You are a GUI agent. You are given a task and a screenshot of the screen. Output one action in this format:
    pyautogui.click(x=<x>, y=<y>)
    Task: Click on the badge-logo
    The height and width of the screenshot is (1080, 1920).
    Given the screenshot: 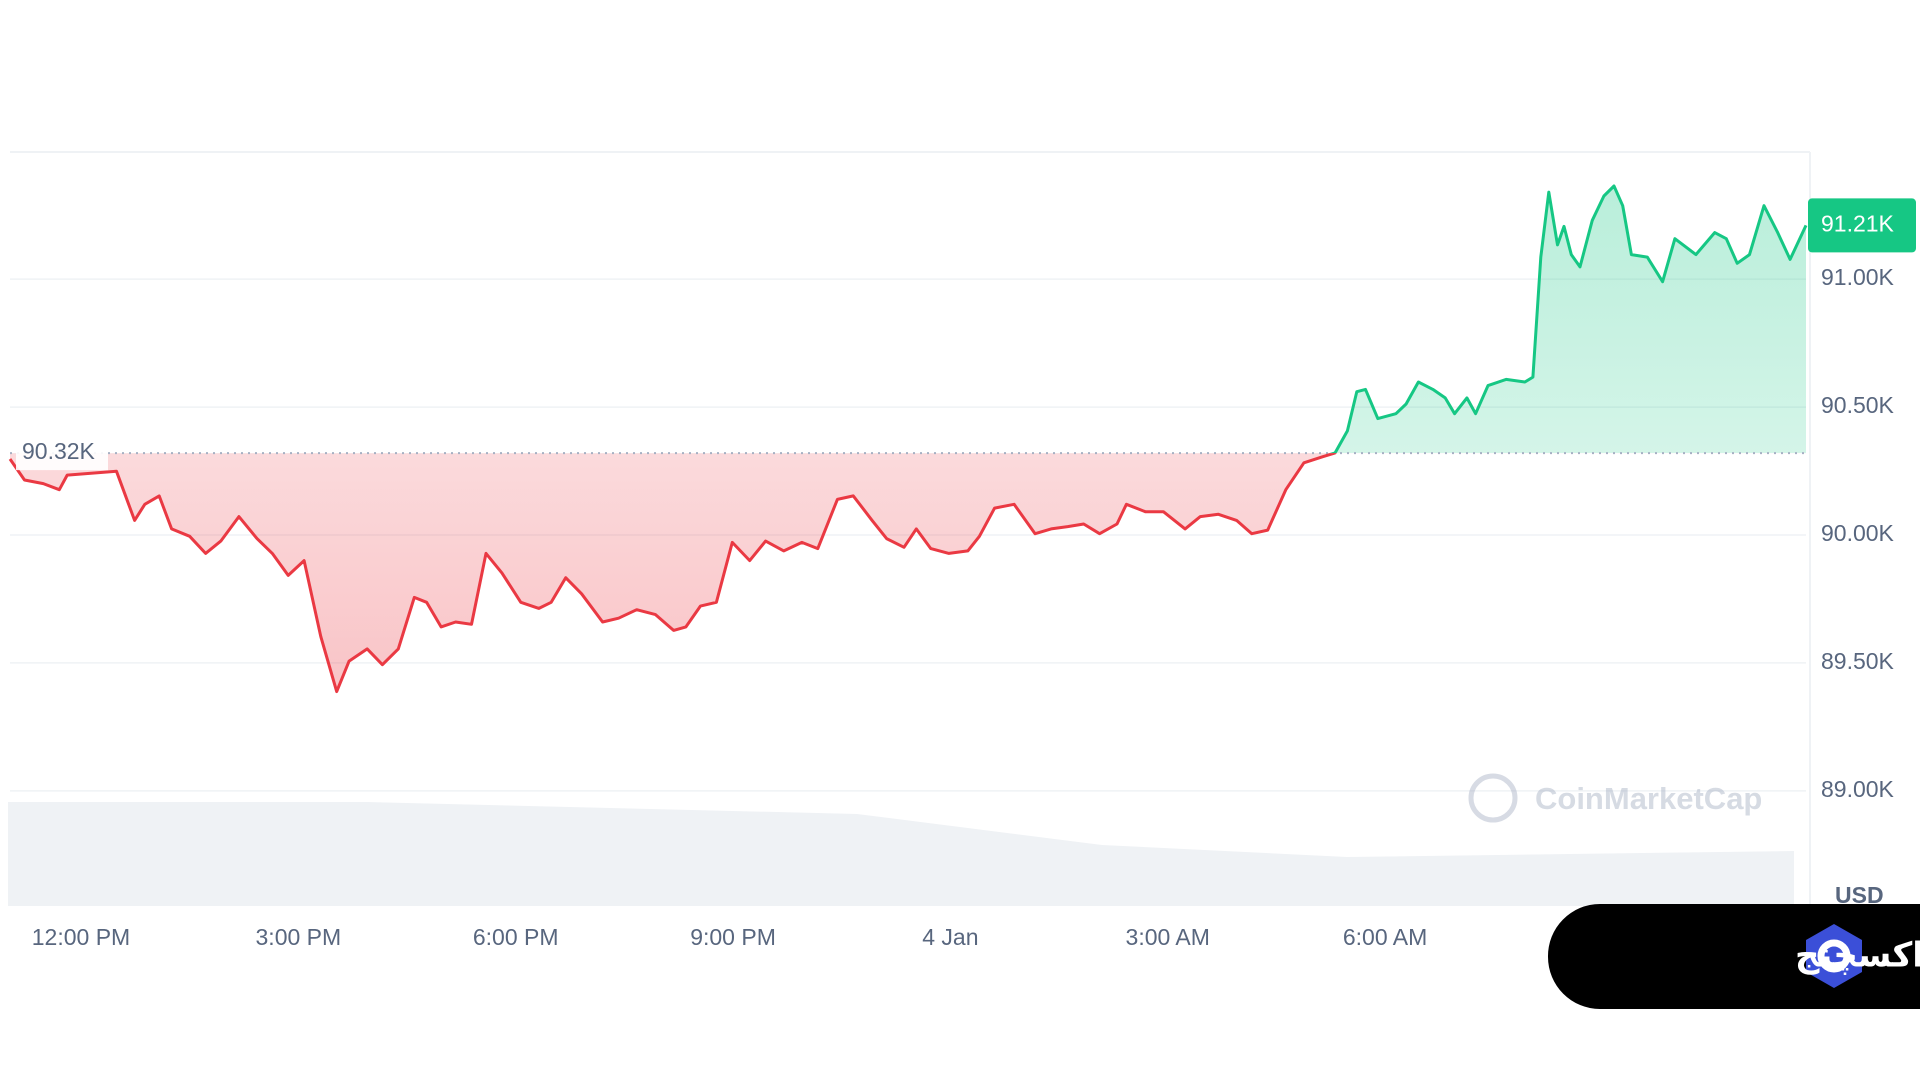 What is the action you would take?
    pyautogui.click(x=1834, y=956)
    